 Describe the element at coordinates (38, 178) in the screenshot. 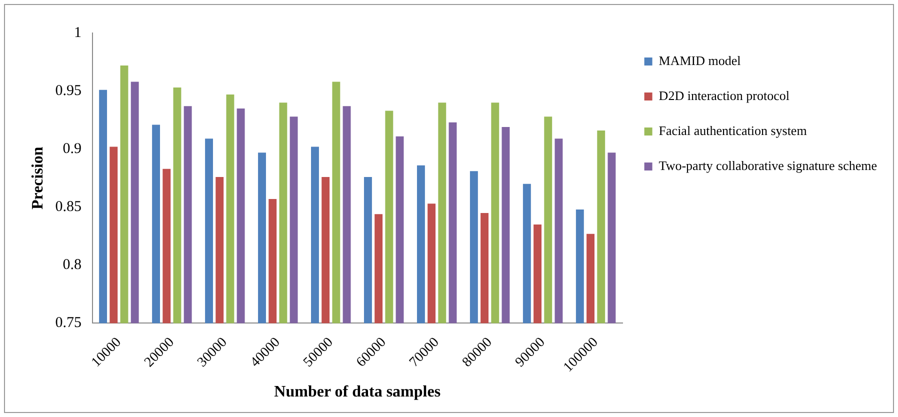

I see `y-axis-title: Precision` at that location.